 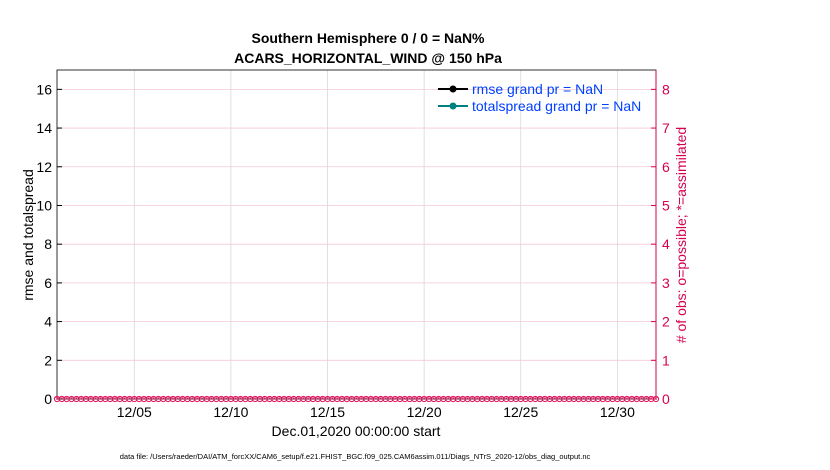 What do you see at coordinates (666, 399) in the screenshot?
I see `y-right-tick-label: 0` at bounding box center [666, 399].